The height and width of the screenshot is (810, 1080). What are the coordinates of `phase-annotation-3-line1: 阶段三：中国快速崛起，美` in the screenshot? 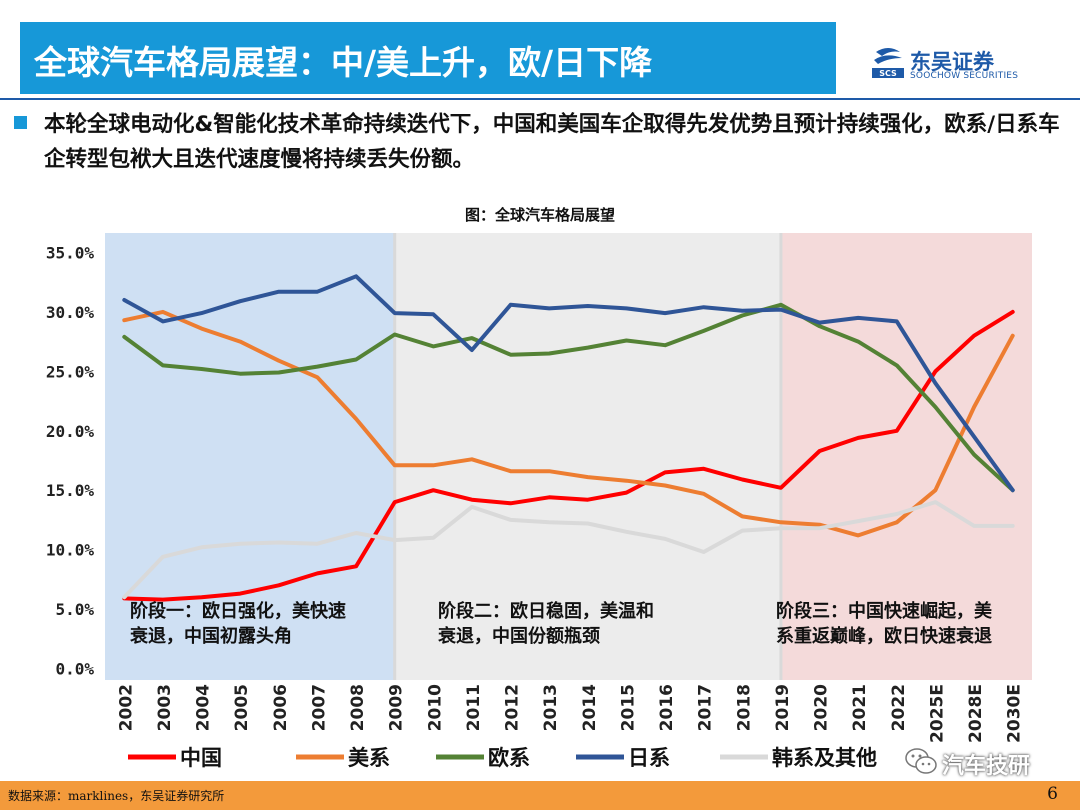 It's located at (884, 611).